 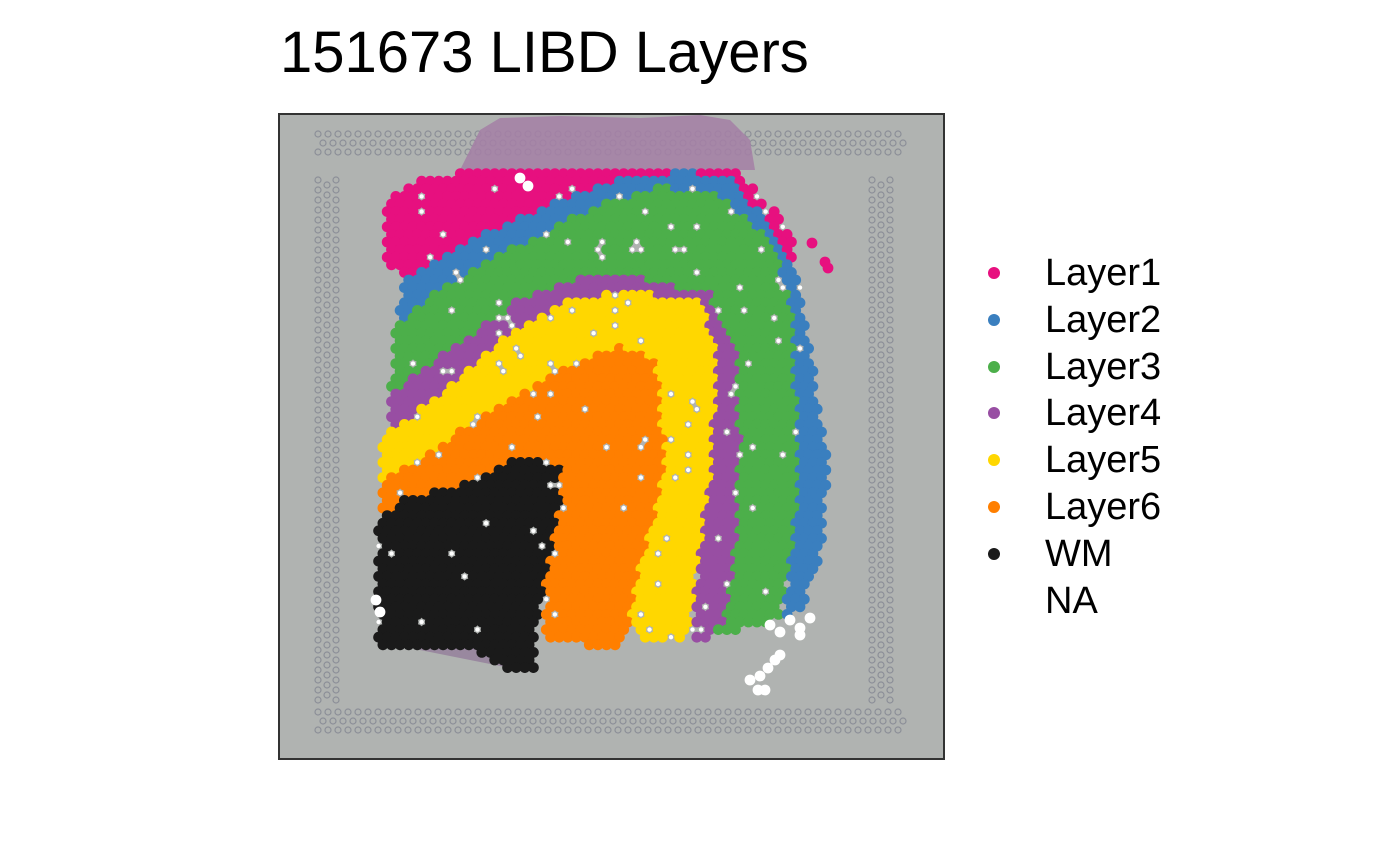 What do you see at coordinates (994, 319) in the screenshot?
I see `legend-key-layer2` at bounding box center [994, 319].